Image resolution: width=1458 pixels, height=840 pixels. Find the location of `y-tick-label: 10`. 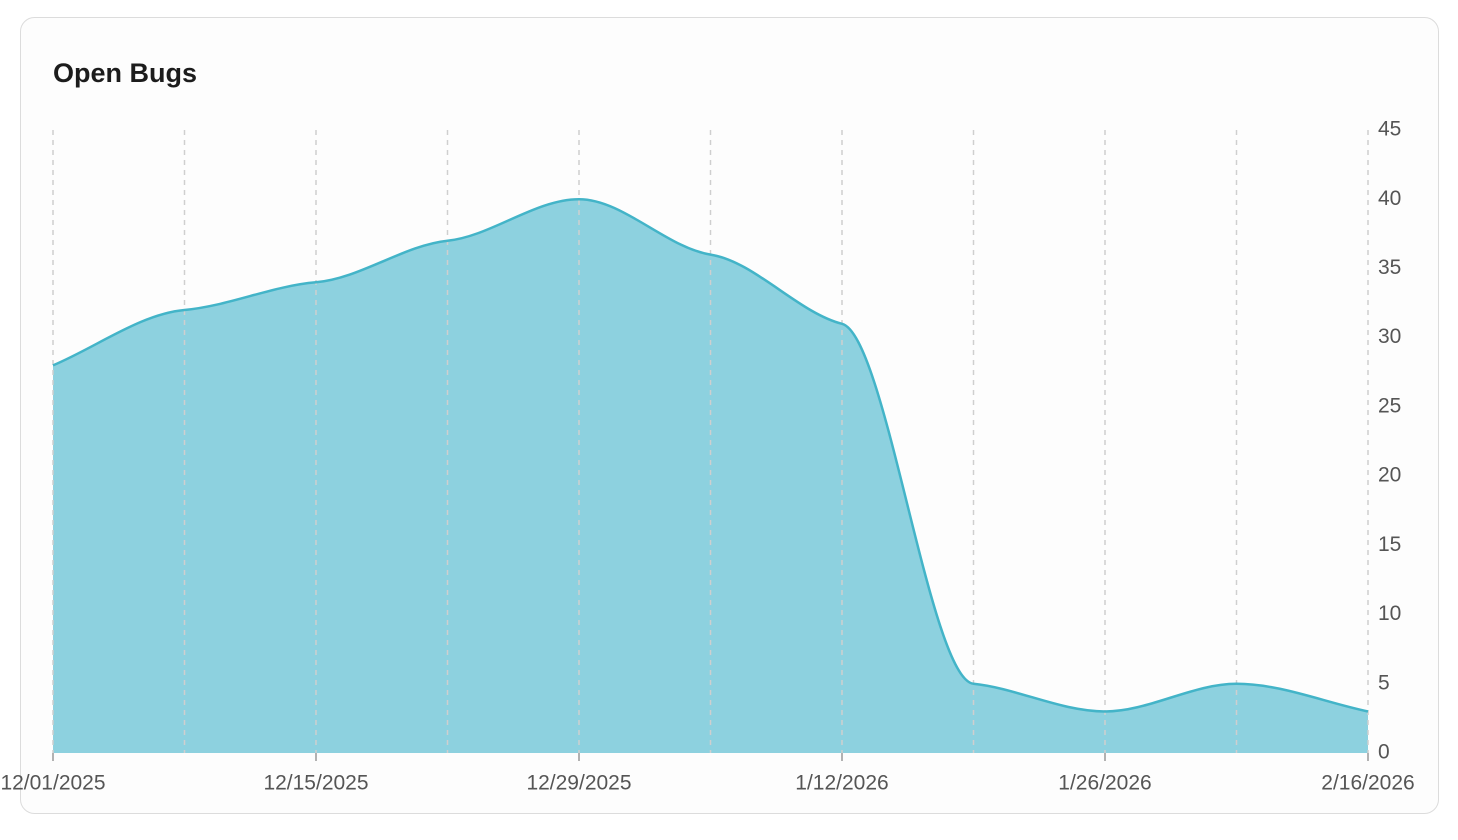

y-tick-label: 10 is located at coordinates (1389, 613).